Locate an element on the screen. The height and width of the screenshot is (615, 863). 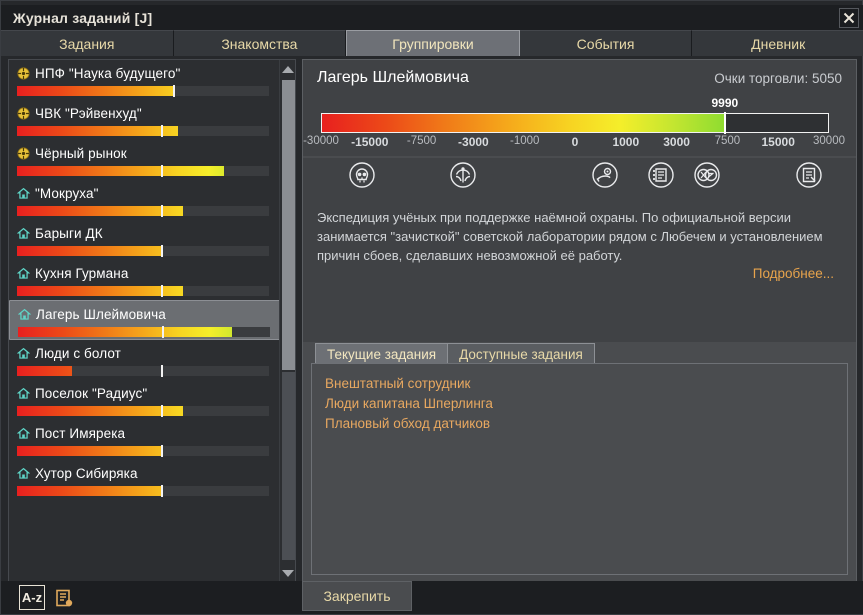
faction-name: ЧВК "Рэйвенхуд" is located at coordinates (88, 113).